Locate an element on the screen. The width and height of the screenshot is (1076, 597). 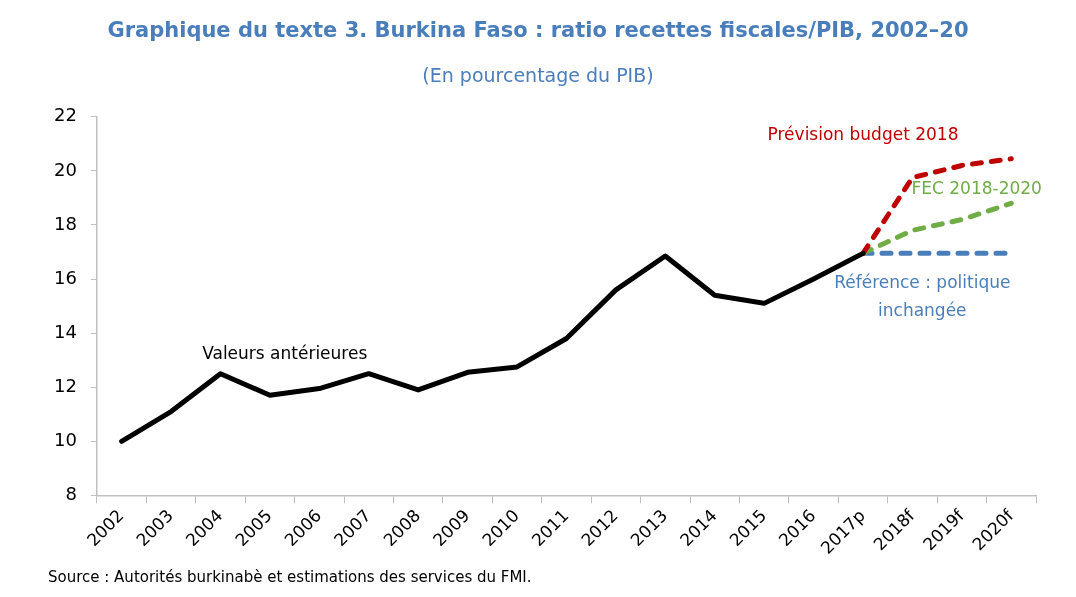
y-tick-label: 20 is located at coordinates (65, 169).